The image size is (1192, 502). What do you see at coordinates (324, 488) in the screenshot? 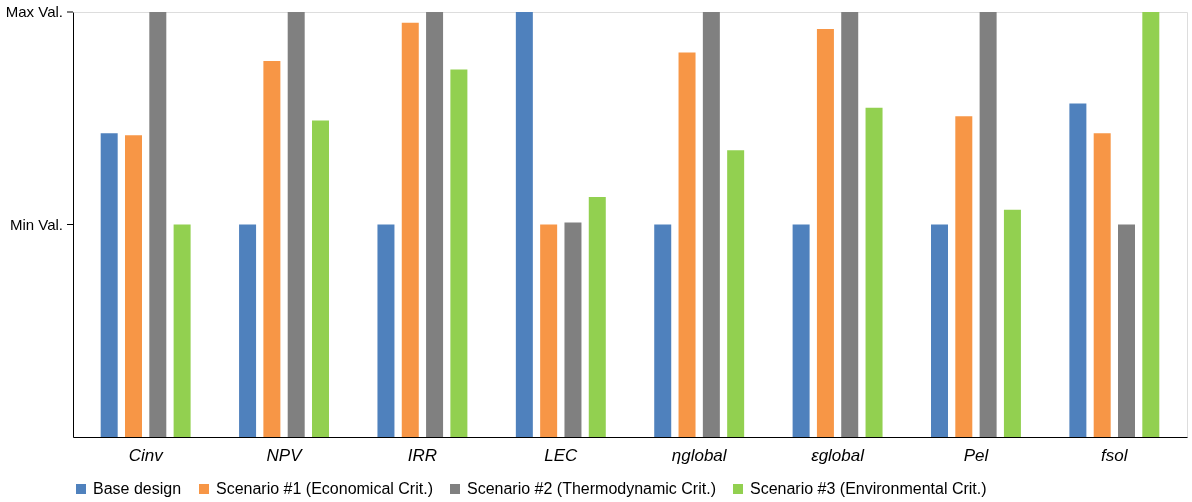
I see `legend-label: Scenario #1 (Economical Crit.)` at bounding box center [324, 488].